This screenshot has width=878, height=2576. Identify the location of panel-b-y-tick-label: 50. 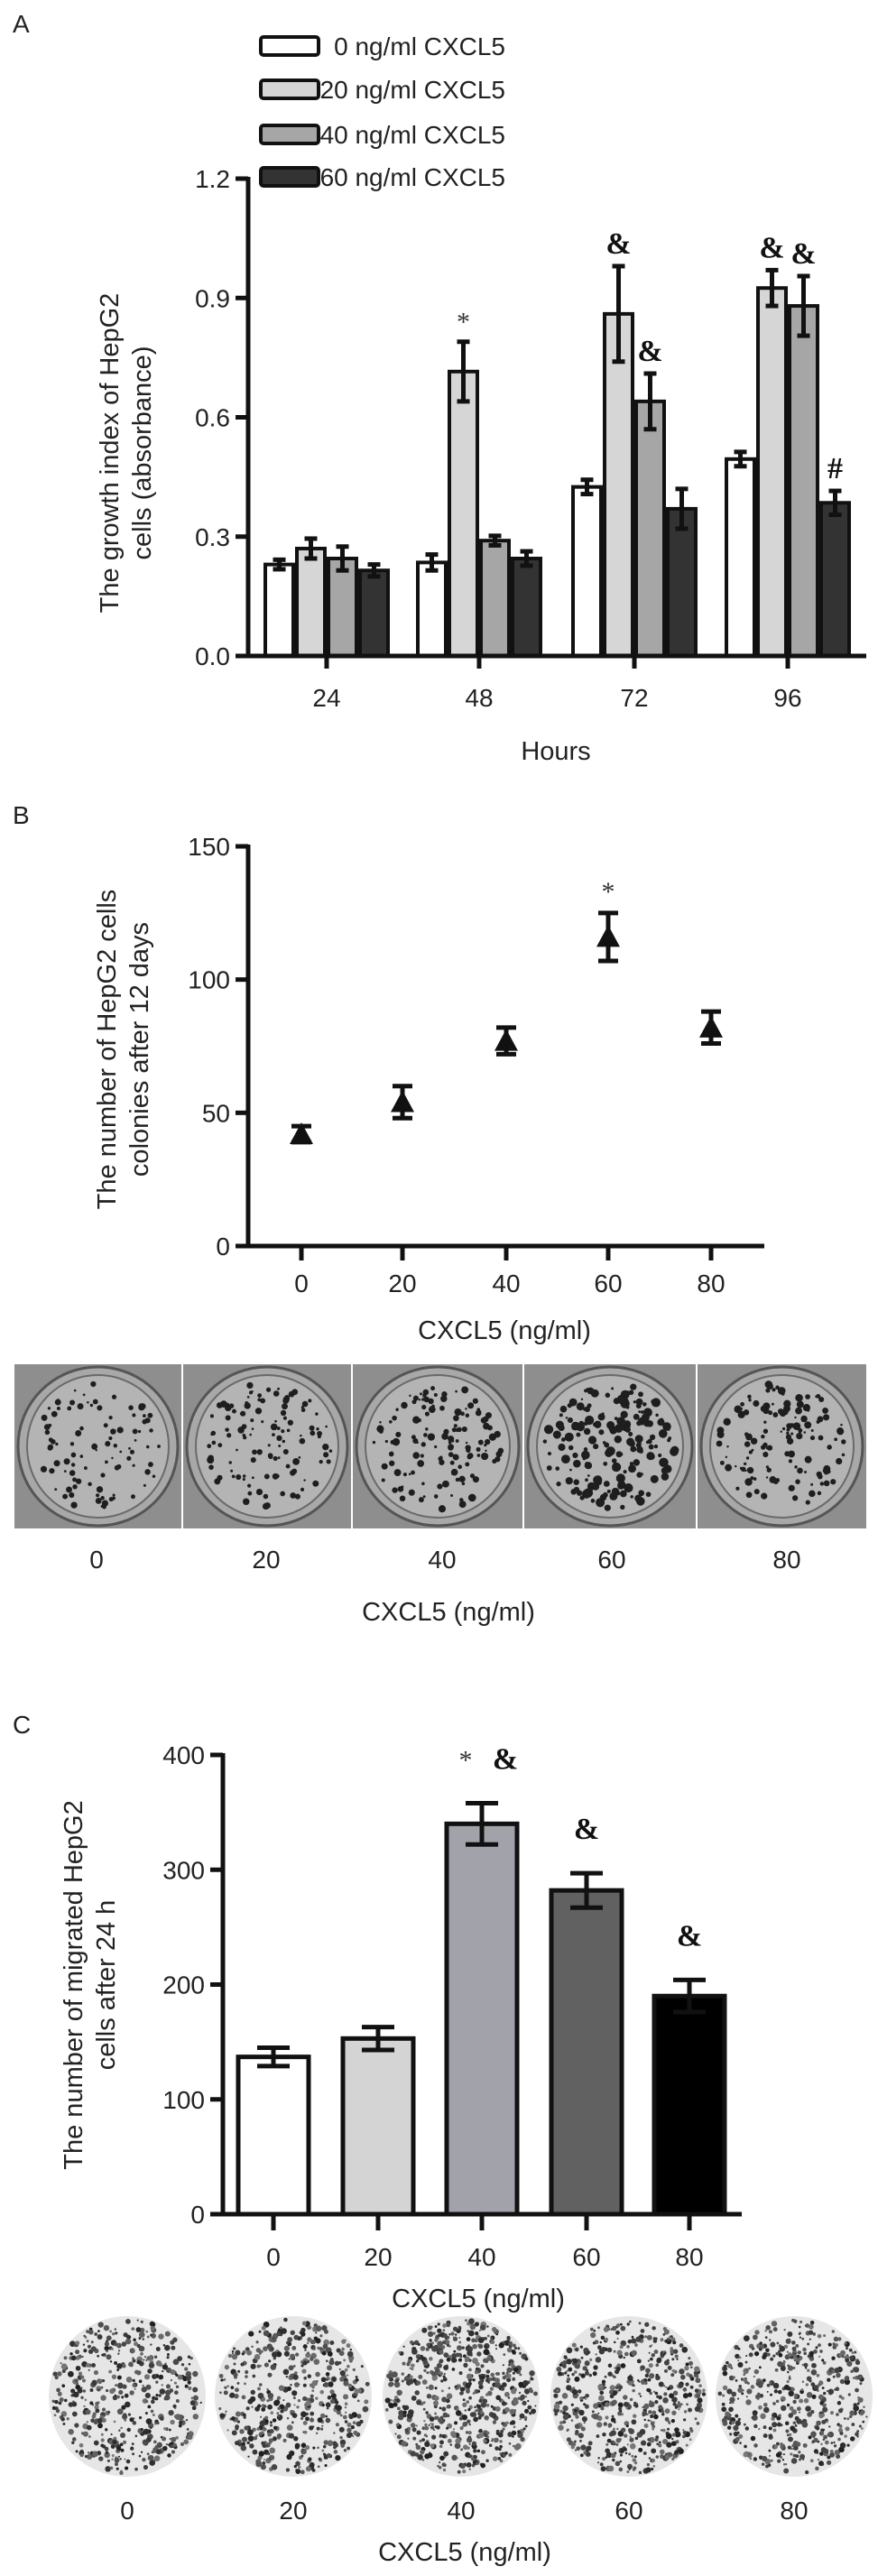
(216, 1113).